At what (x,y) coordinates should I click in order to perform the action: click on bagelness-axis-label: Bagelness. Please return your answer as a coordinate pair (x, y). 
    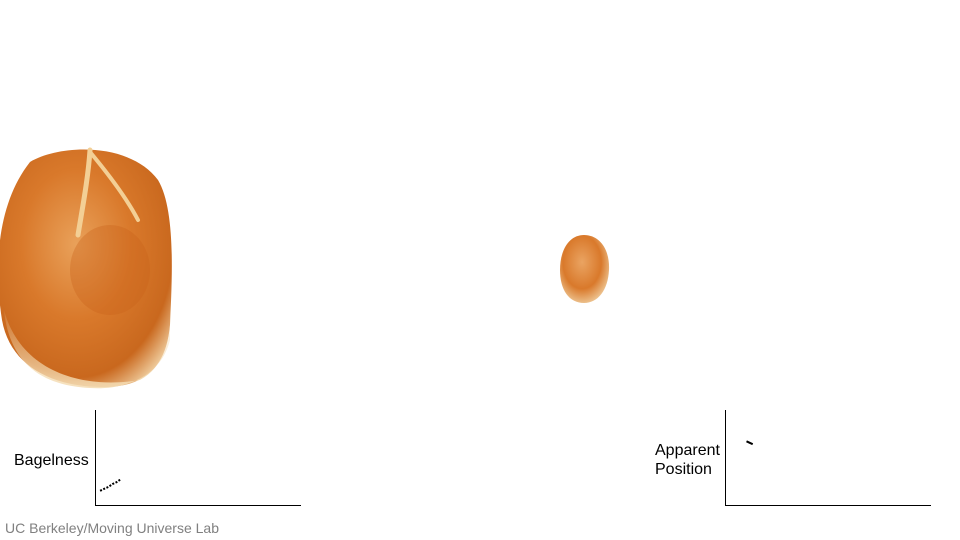
    Looking at the image, I should click on (51, 460).